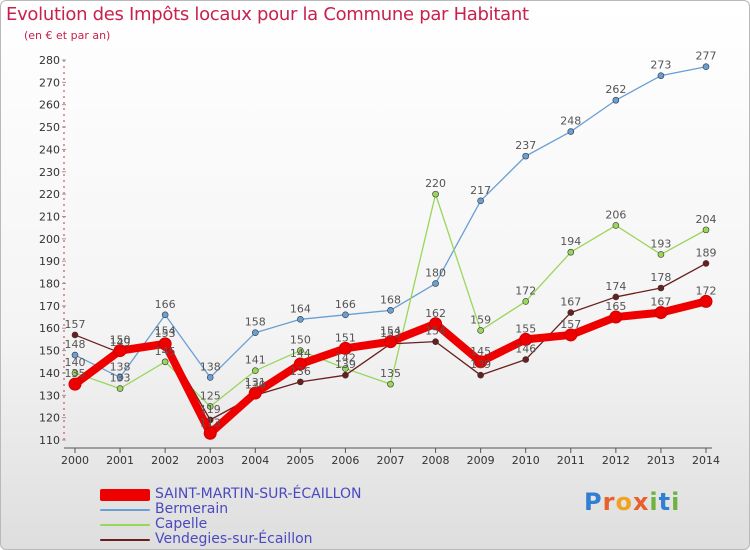  Describe the element at coordinates (641, 502) in the screenshot. I see `logo-letter: x` at that location.